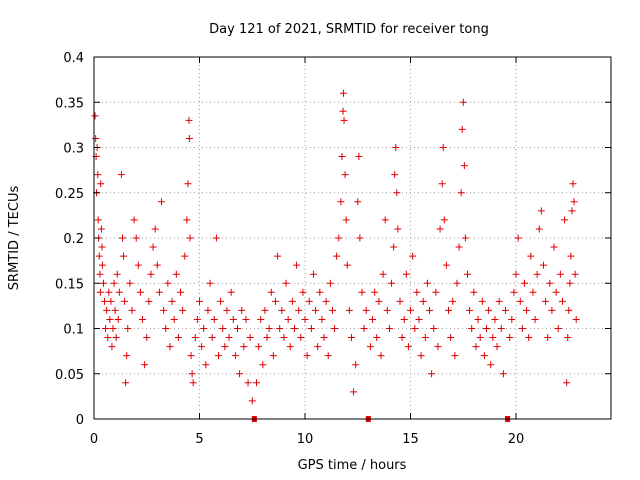  What do you see at coordinates (69, 194) in the screenshot?
I see `y-tick-label: 0.25` at bounding box center [69, 194].